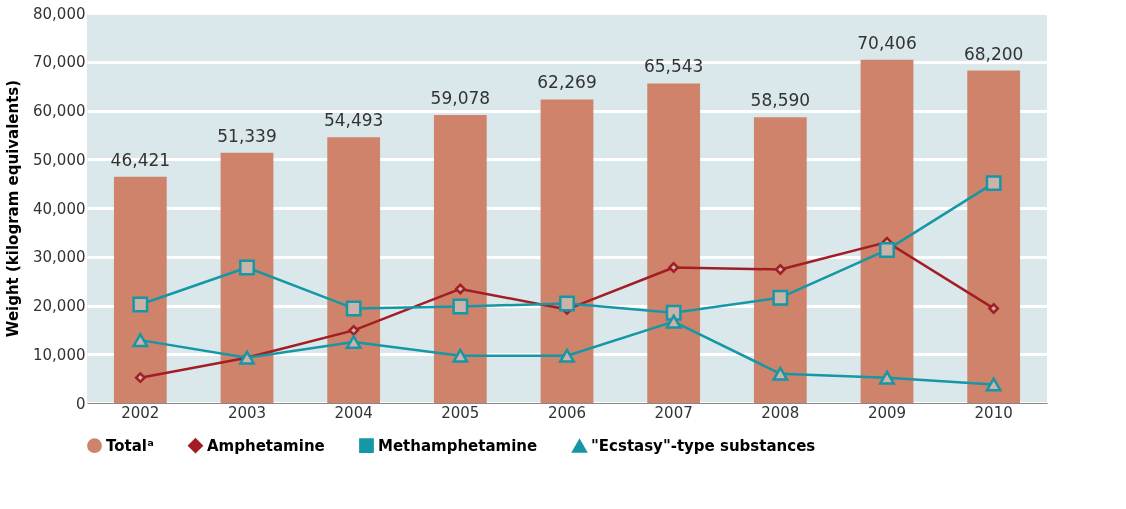  Describe the element at coordinates (130, 445) in the screenshot. I see `legend-label: Totalᵃ` at that location.